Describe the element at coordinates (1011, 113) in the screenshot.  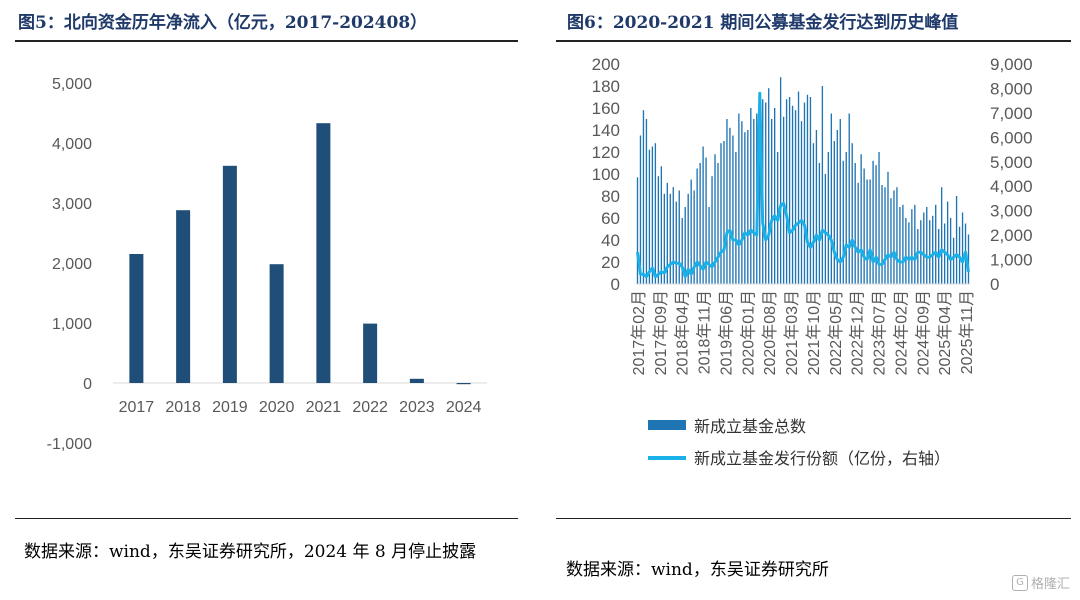
I see `right-y-tick-label: 7,000` at that location.